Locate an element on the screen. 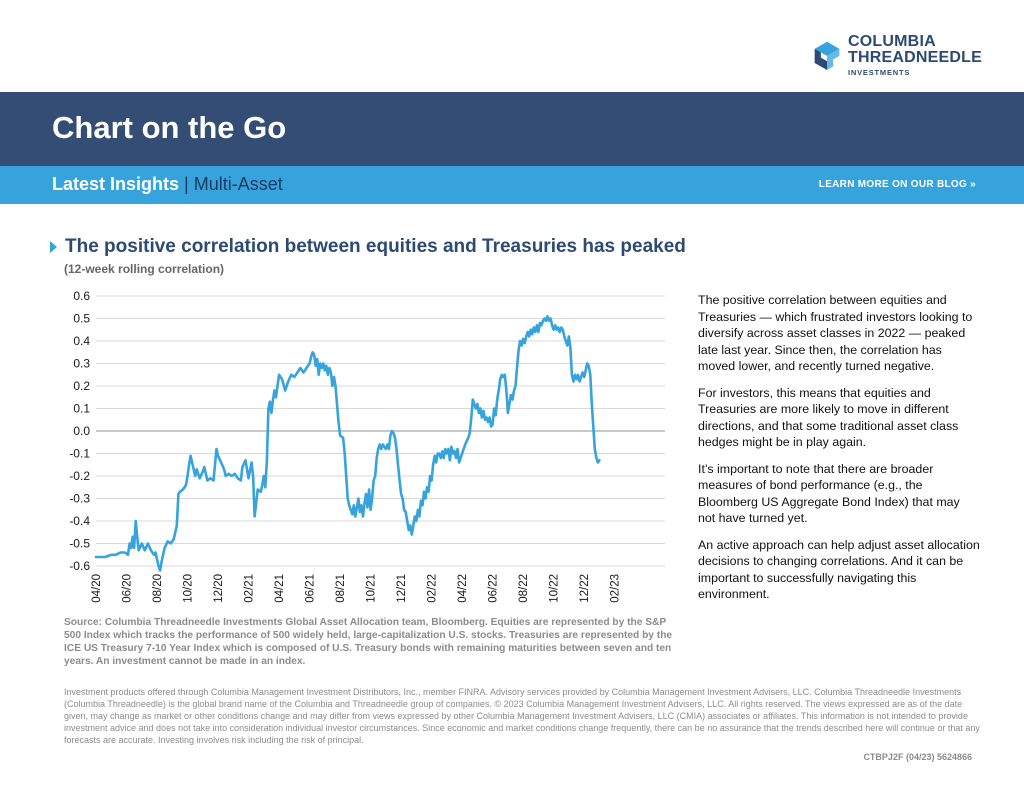  x-tick-label: 06/21 is located at coordinates (311, 588).